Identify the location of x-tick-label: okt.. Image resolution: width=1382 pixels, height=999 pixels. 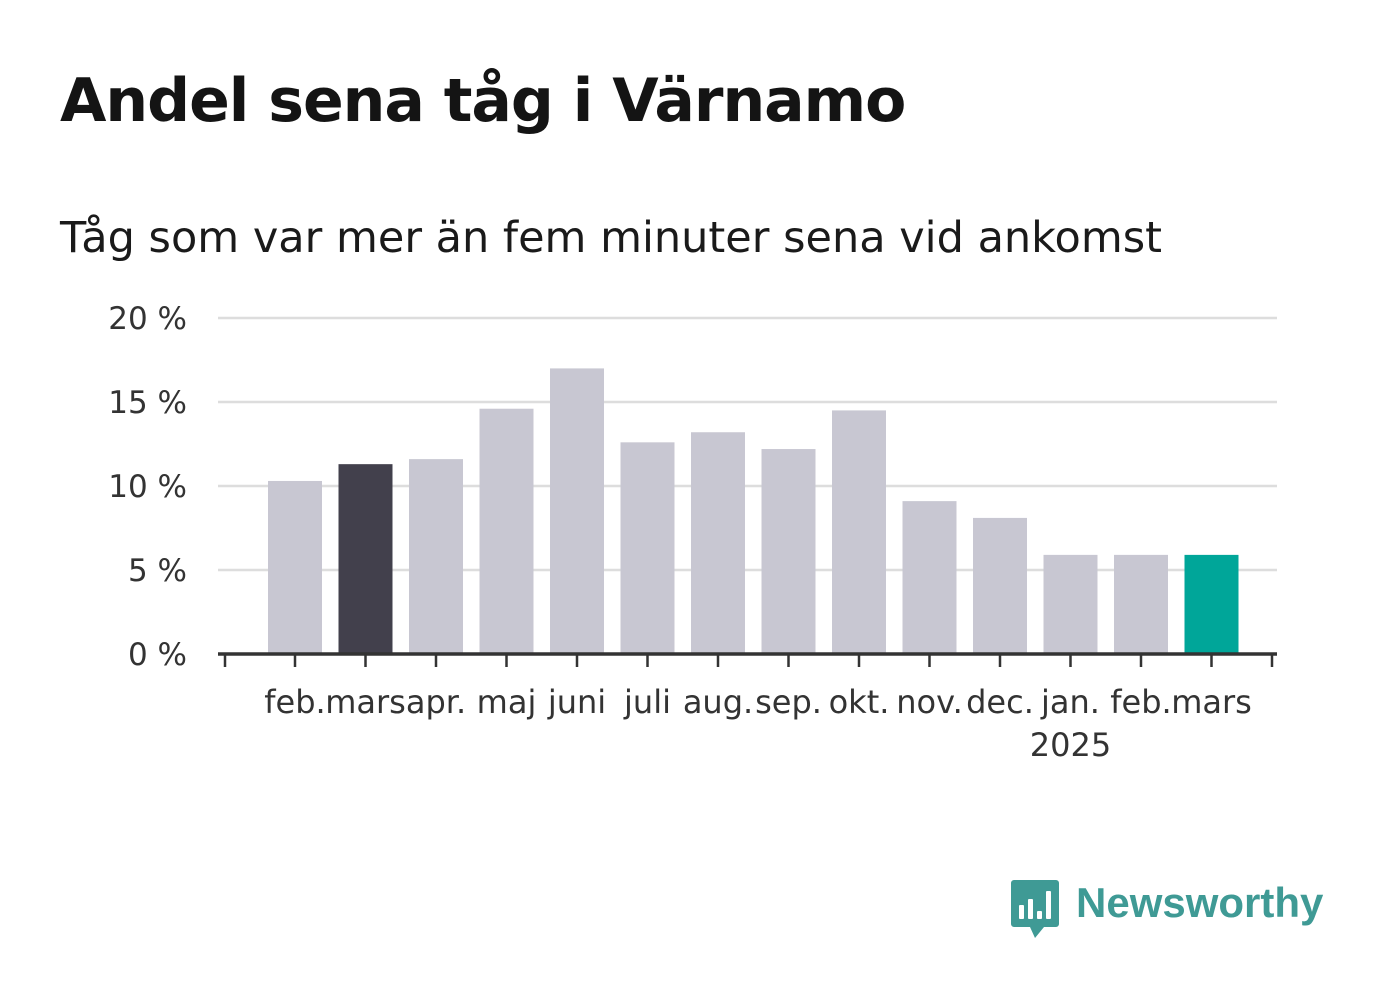
(859, 702).